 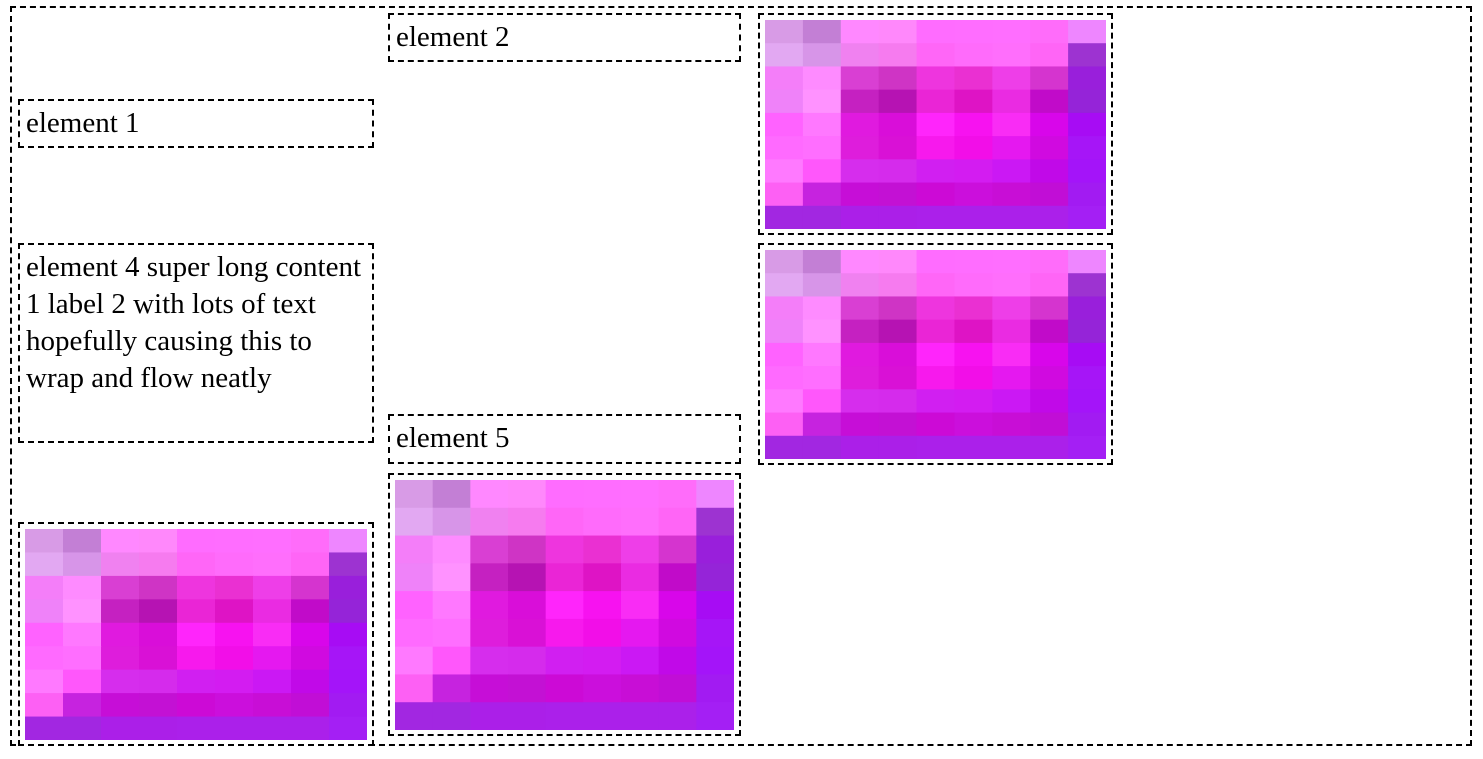 I want to click on element-2-box: element 2, so click(x=564, y=37).